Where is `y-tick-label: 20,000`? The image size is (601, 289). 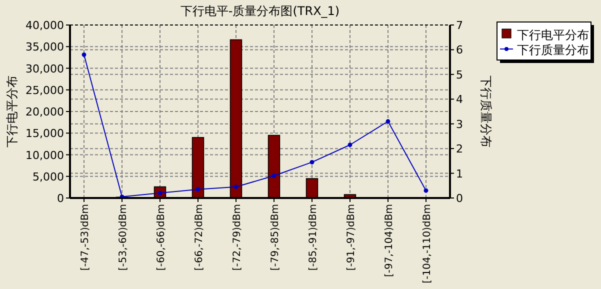 y-tick-label: 20,000 is located at coordinates (45, 112).